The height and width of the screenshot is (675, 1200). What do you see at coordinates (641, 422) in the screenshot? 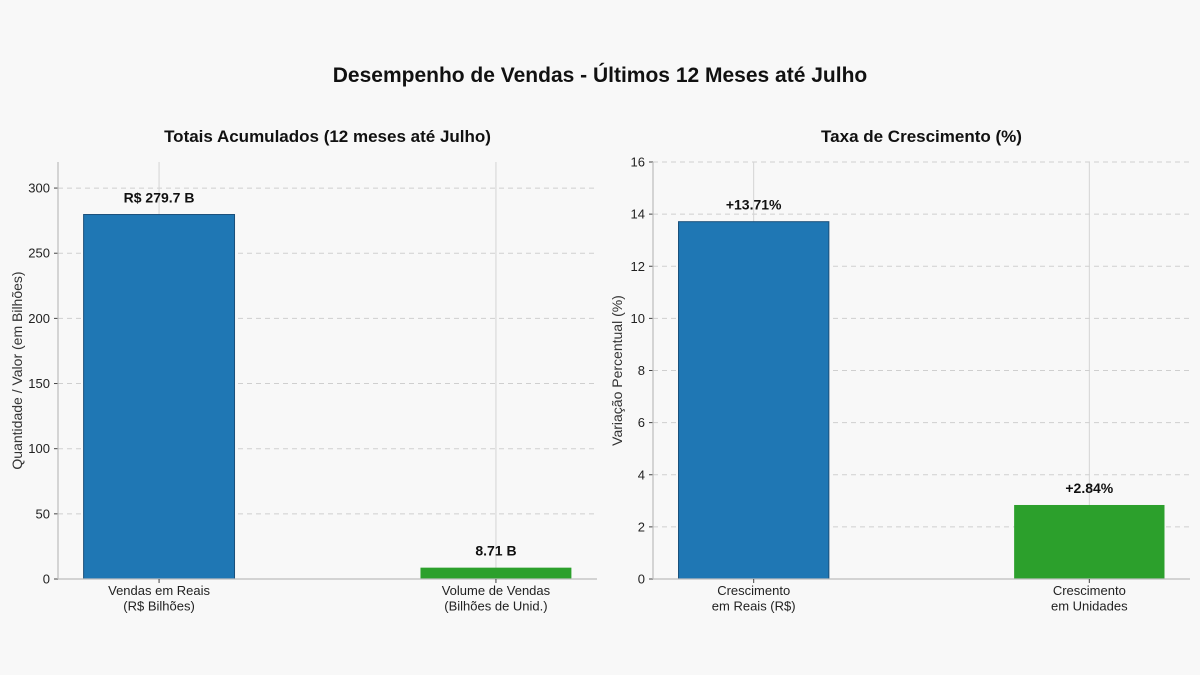
I see `y-tick-label: 6` at bounding box center [641, 422].